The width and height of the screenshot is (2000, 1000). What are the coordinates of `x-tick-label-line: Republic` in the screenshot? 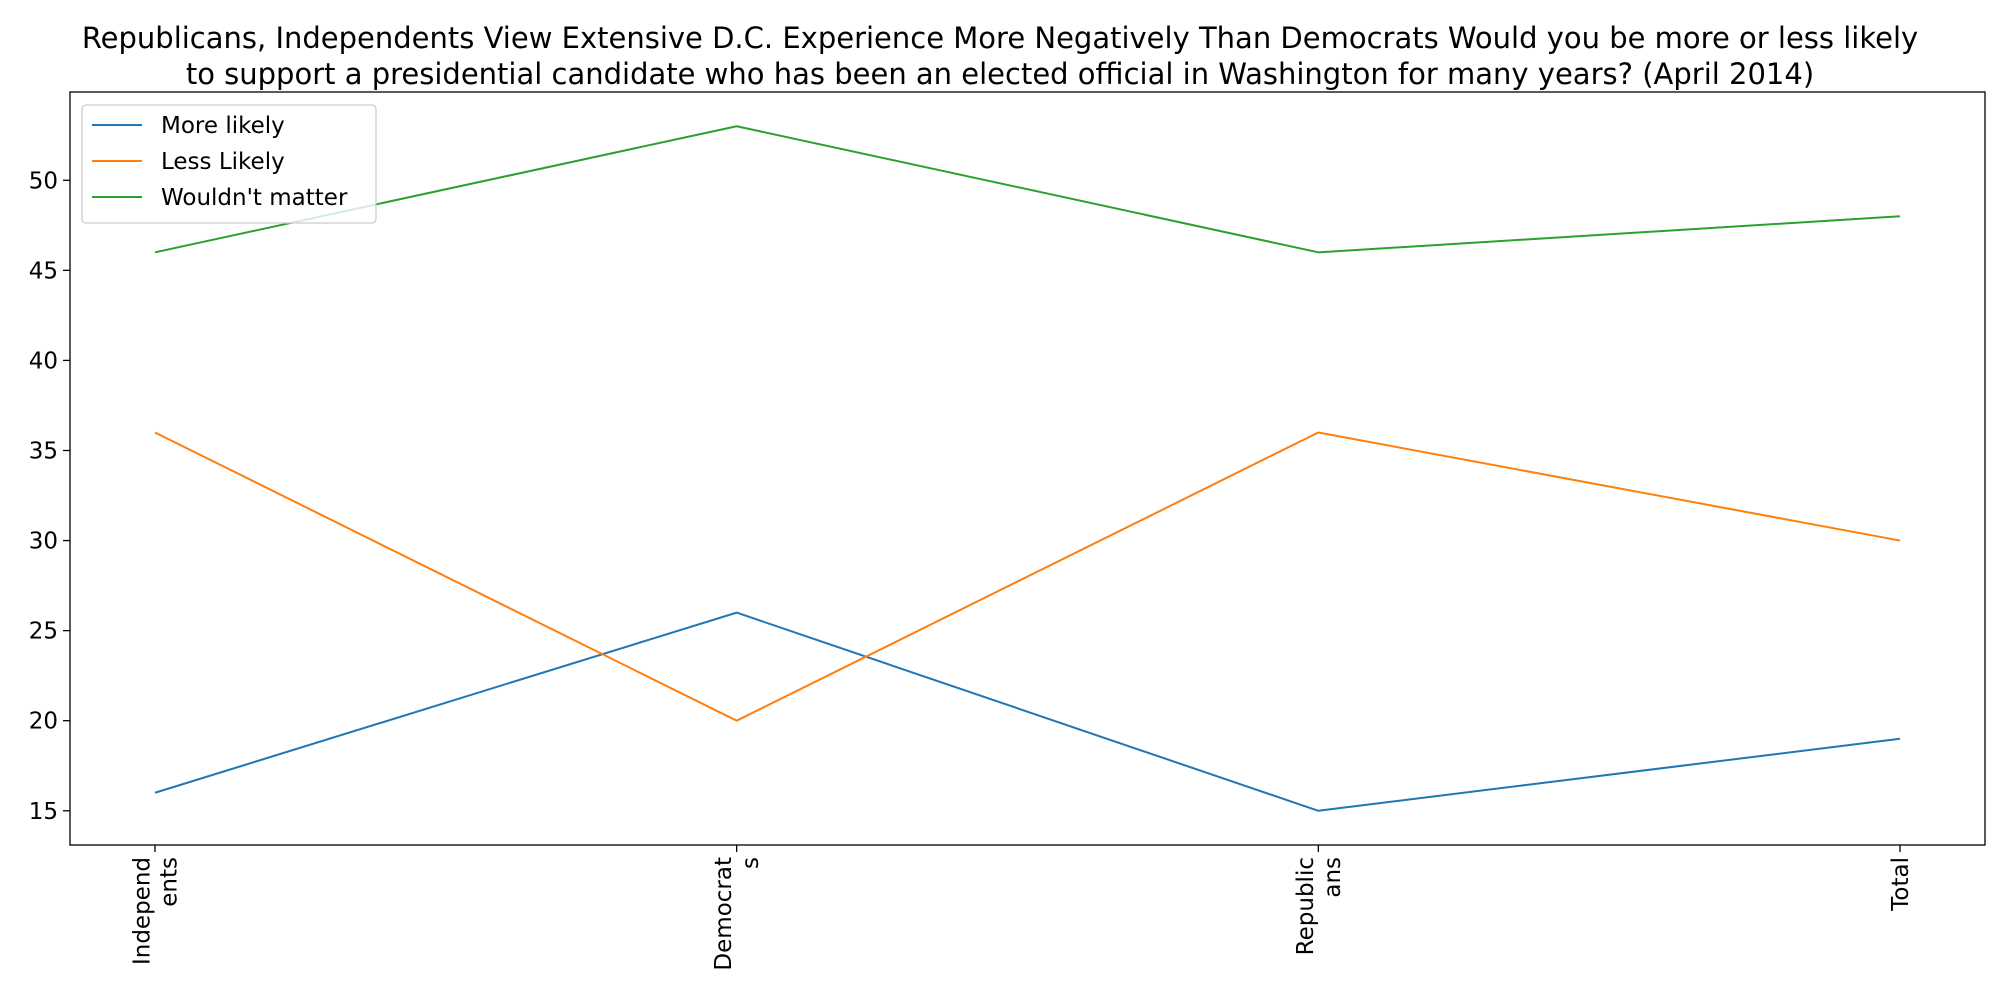 It's located at (1306, 906).